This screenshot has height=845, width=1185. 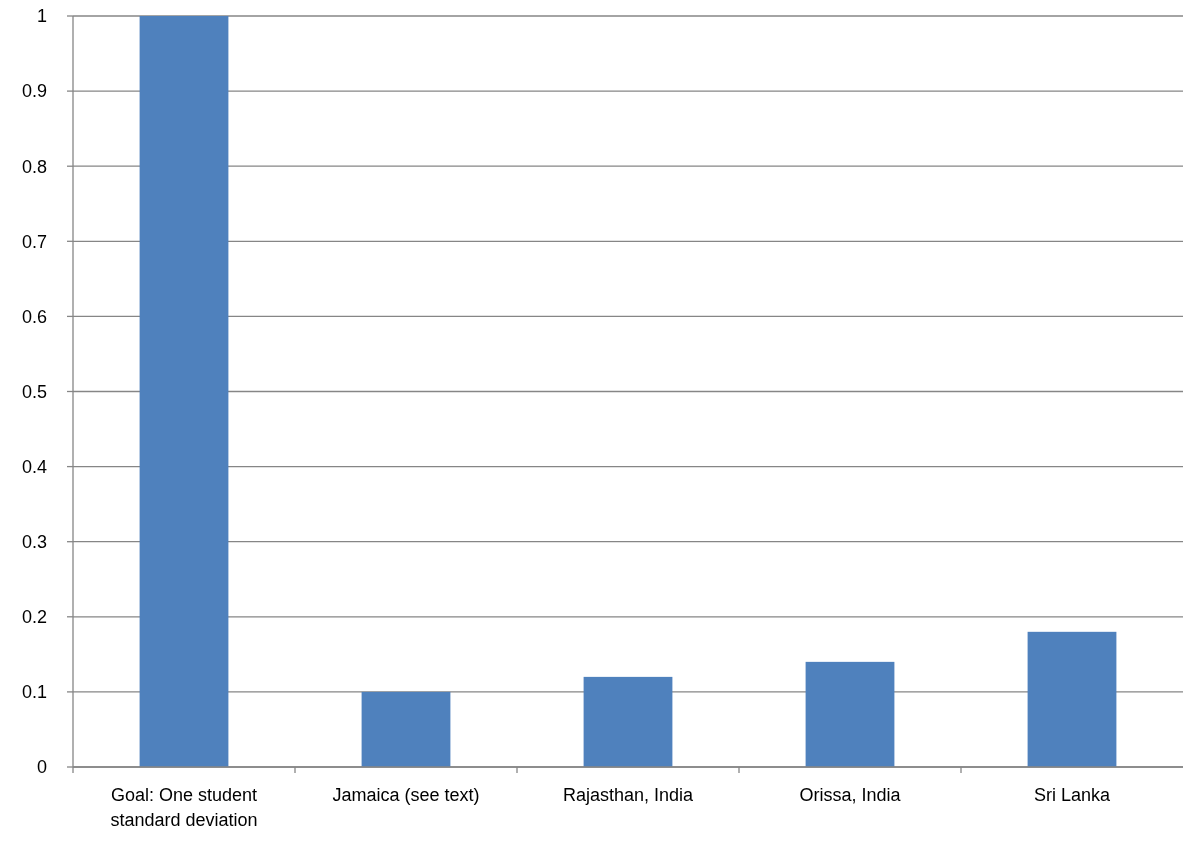 What do you see at coordinates (41, 767) in the screenshot?
I see `y-tick-label: 0` at bounding box center [41, 767].